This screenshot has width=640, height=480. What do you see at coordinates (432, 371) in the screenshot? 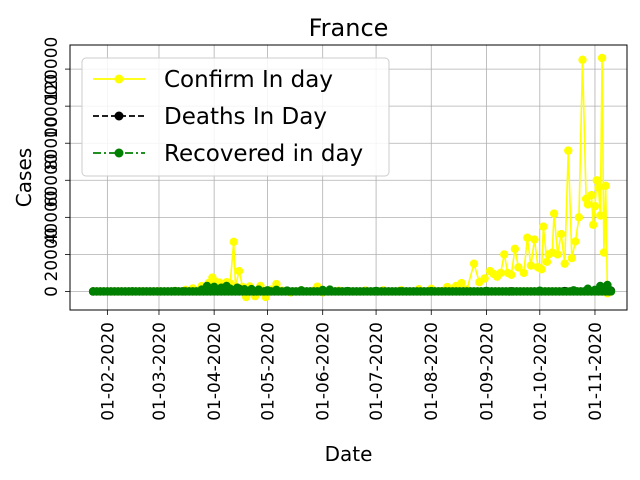
I see `x-tick-label: 01-08-2020` at bounding box center [432, 371].